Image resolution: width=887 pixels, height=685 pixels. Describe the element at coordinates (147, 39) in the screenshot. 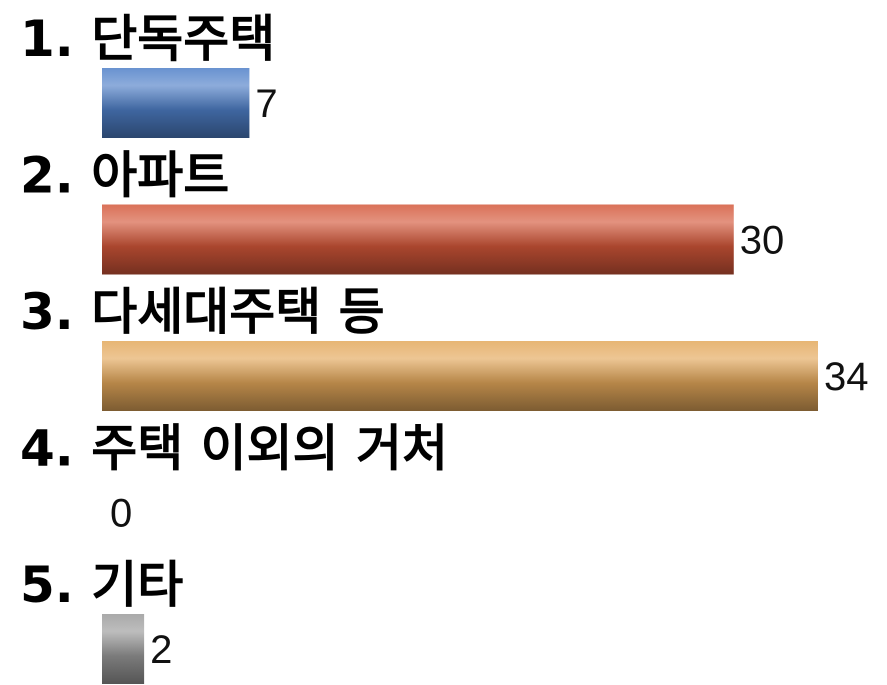

I see `category-label: 1. 단독주택` at that location.